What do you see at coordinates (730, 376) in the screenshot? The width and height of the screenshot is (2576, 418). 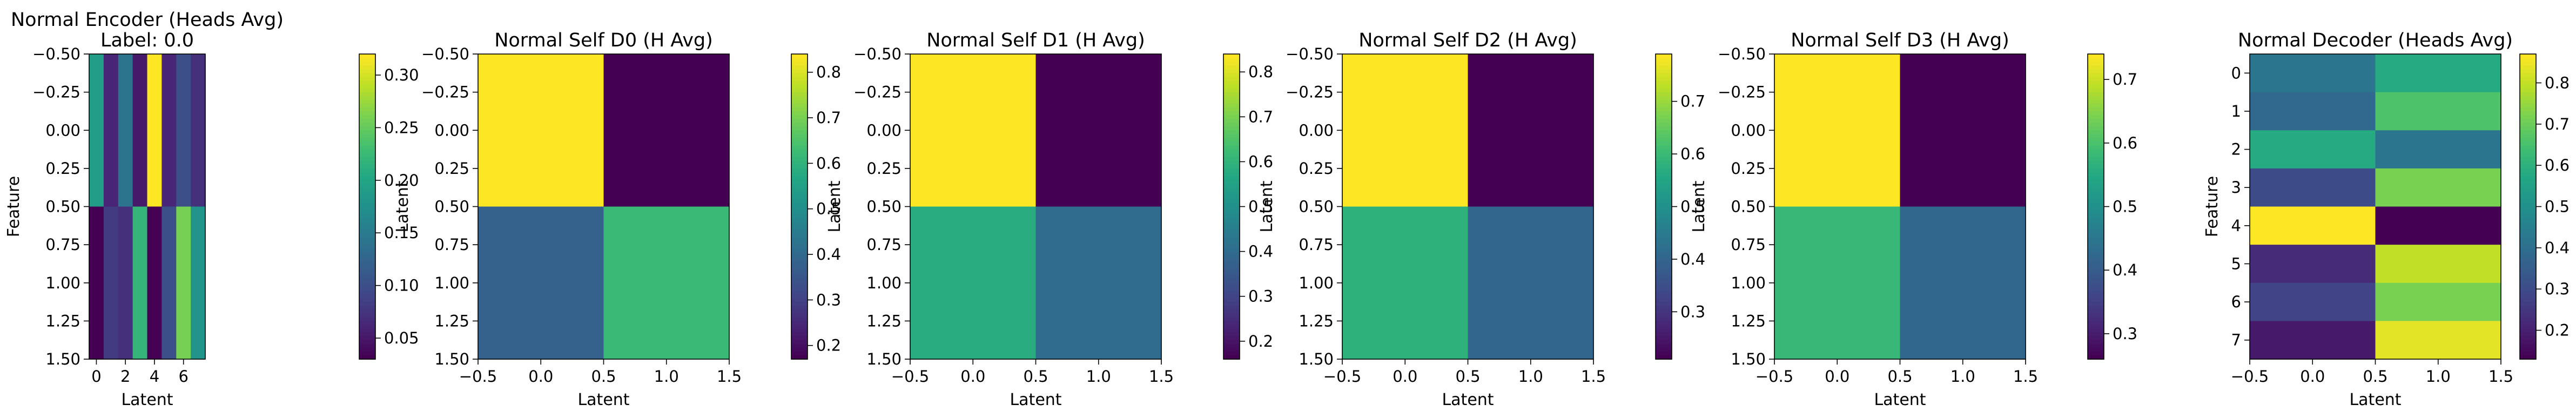 I see `x-tick-label: 1.5` at bounding box center [730, 376].